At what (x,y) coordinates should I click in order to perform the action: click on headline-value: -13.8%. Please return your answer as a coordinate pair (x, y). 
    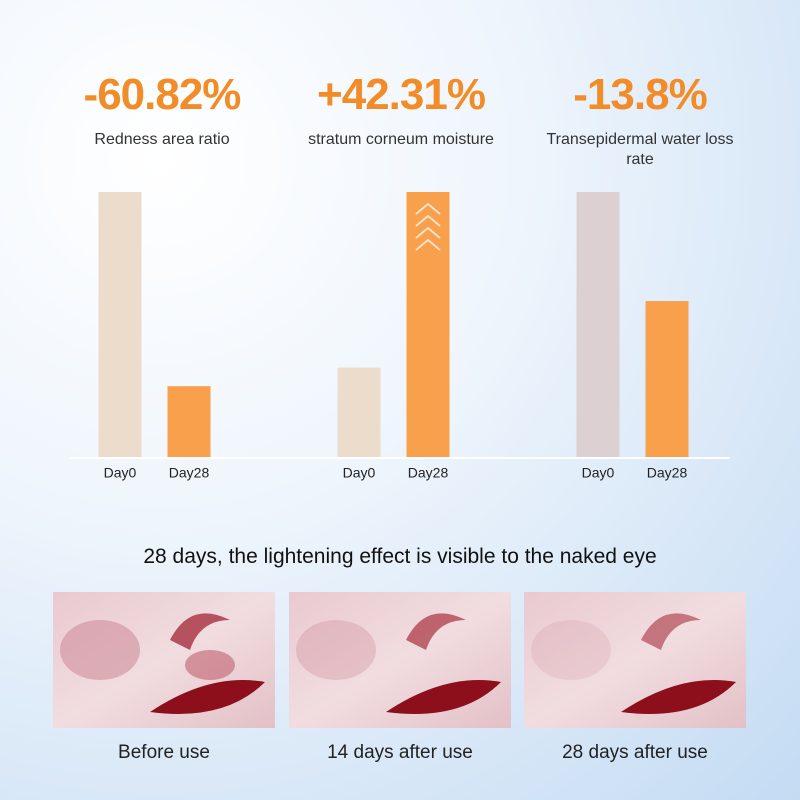
    Looking at the image, I should click on (640, 94).